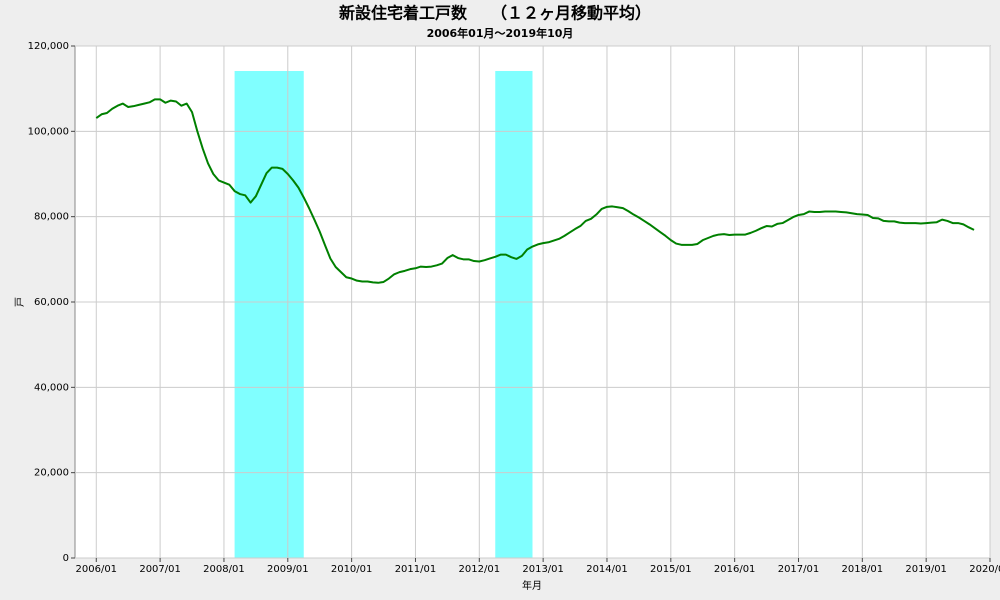  Describe the element at coordinates (224, 569) in the screenshot. I see `x-tick-label: 2008/01` at that location.